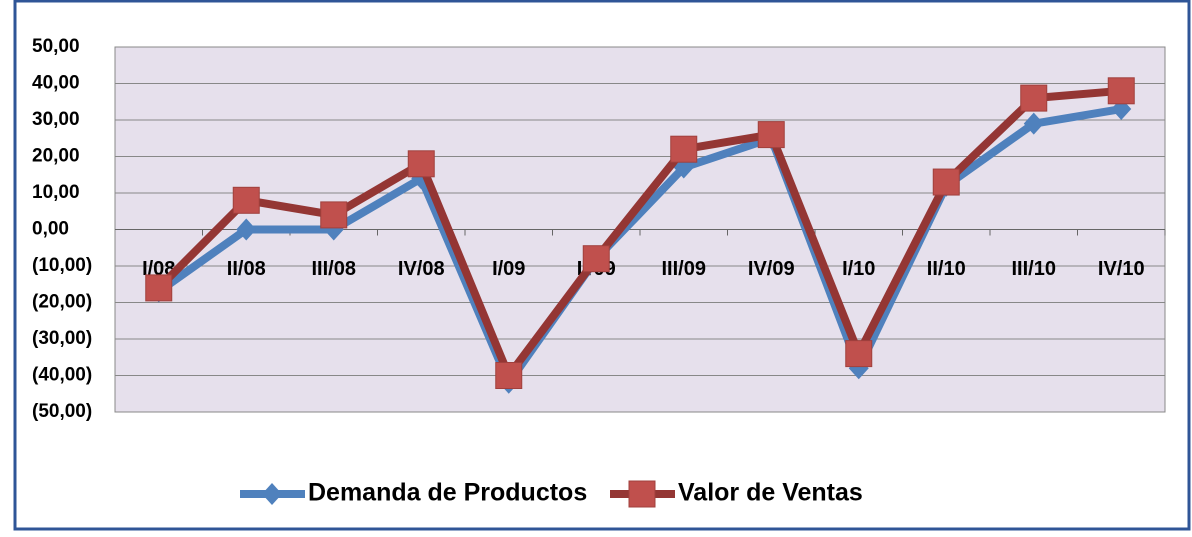  Describe the element at coordinates (946, 269) in the screenshot. I see `x-tick-label: II/10` at that location.